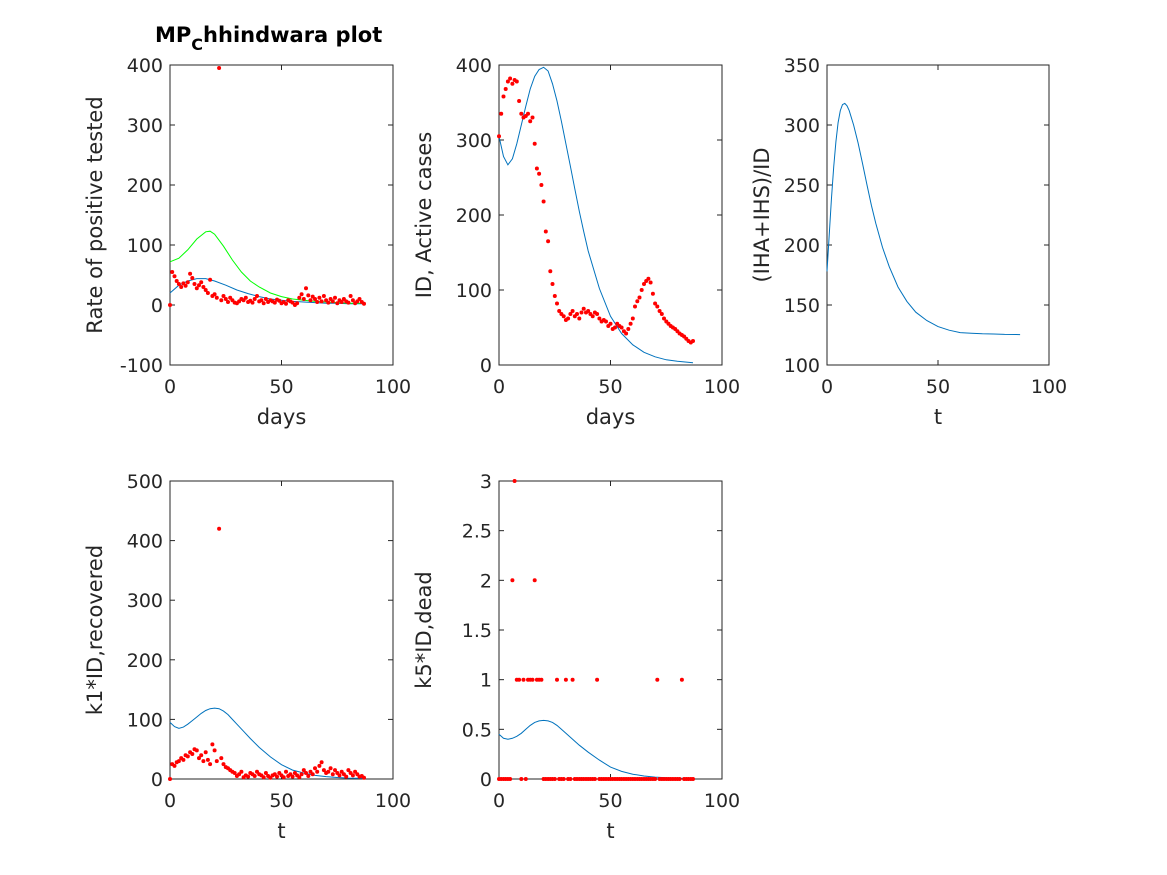 The height and width of the screenshot is (875, 1167). I want to click on figure-title: MPChhindwara plot, so click(268, 38).